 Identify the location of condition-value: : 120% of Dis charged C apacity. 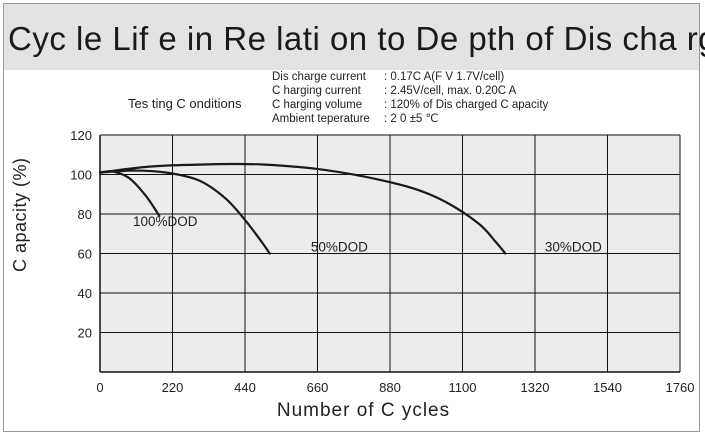
(466, 105).